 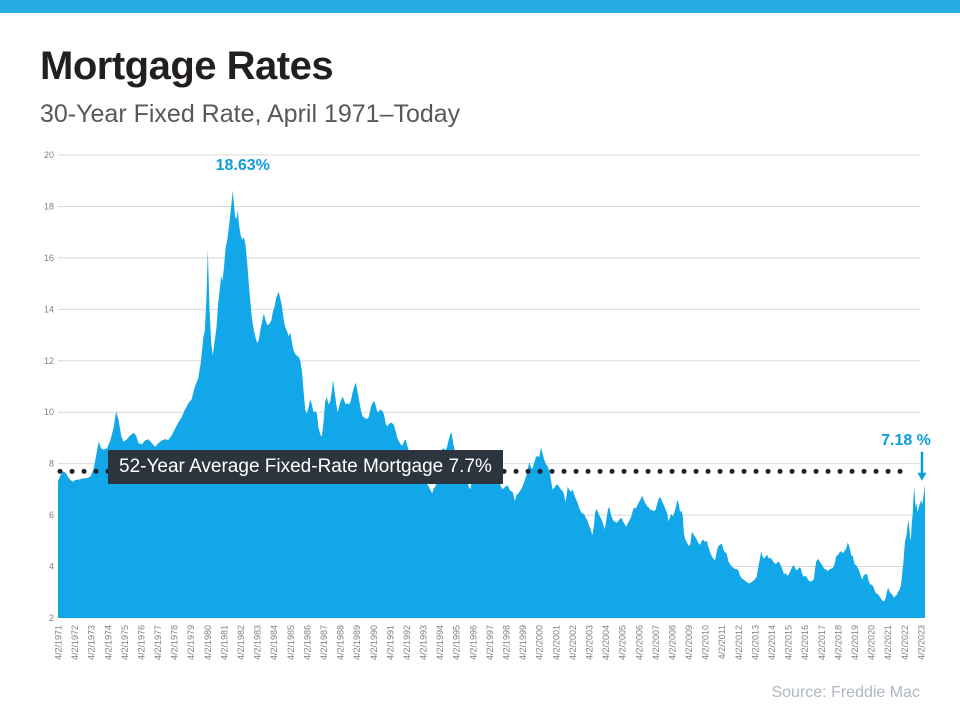 I want to click on x-axis-label: 4/2/1996, so click(x=473, y=642).